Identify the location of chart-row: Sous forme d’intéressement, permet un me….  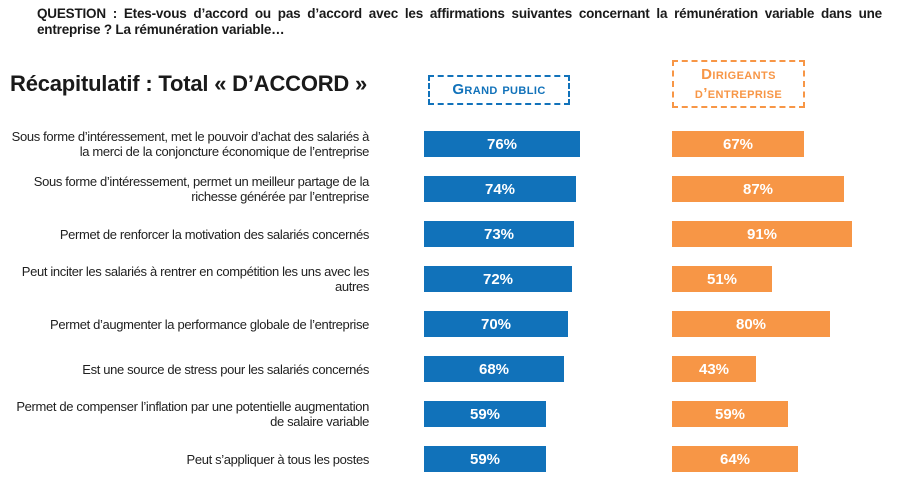
(453, 189).